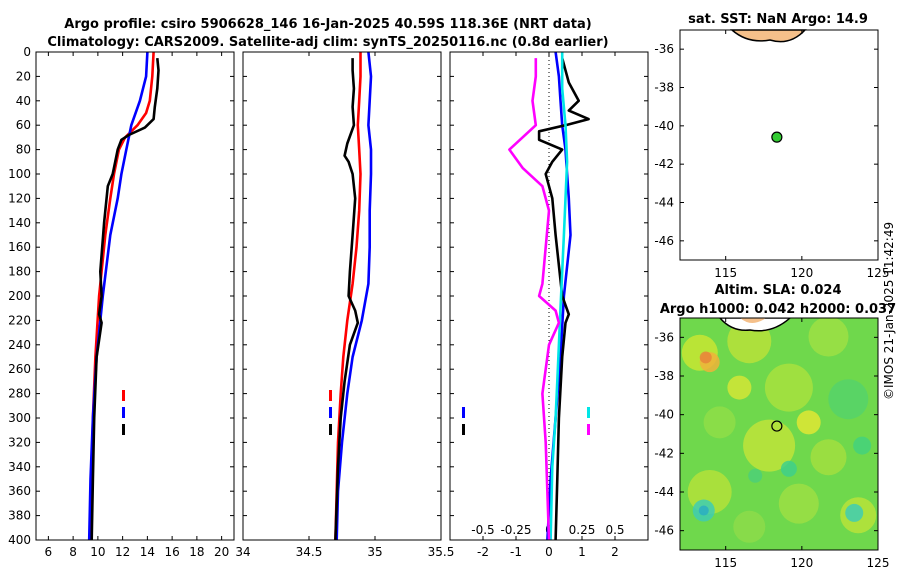 The image size is (900, 580). I want to click on map-frame, so click(779, 434).